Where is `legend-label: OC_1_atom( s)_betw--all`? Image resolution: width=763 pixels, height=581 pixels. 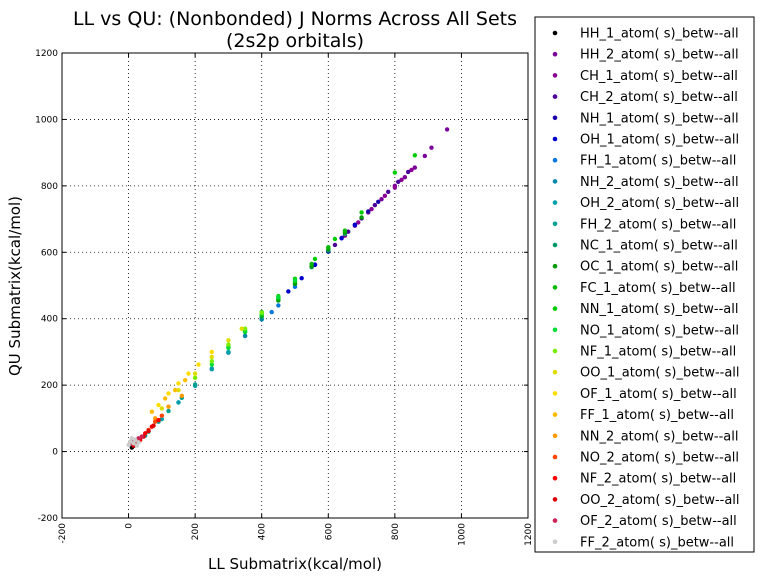
legend-label: OC_1_atom( s)_betw--all is located at coordinates (659, 267).